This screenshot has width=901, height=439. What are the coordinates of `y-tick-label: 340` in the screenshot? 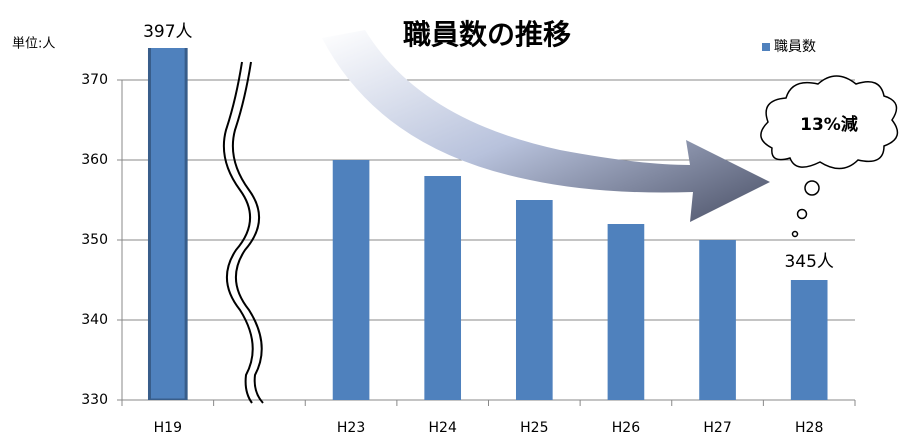 It's located at (94, 320).